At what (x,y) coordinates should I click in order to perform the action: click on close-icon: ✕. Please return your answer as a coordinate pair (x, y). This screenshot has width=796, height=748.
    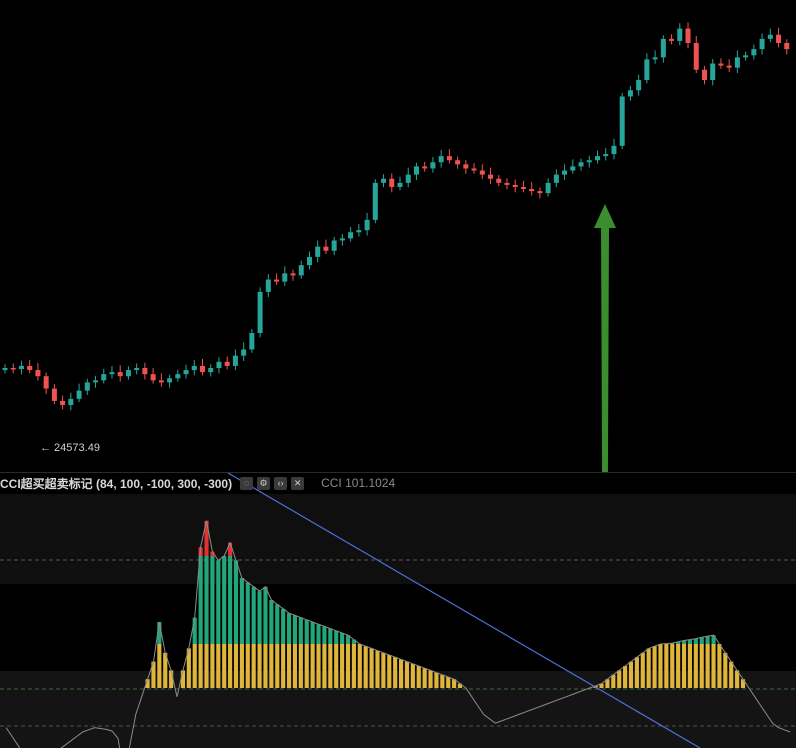
    Looking at the image, I should click on (298, 483).